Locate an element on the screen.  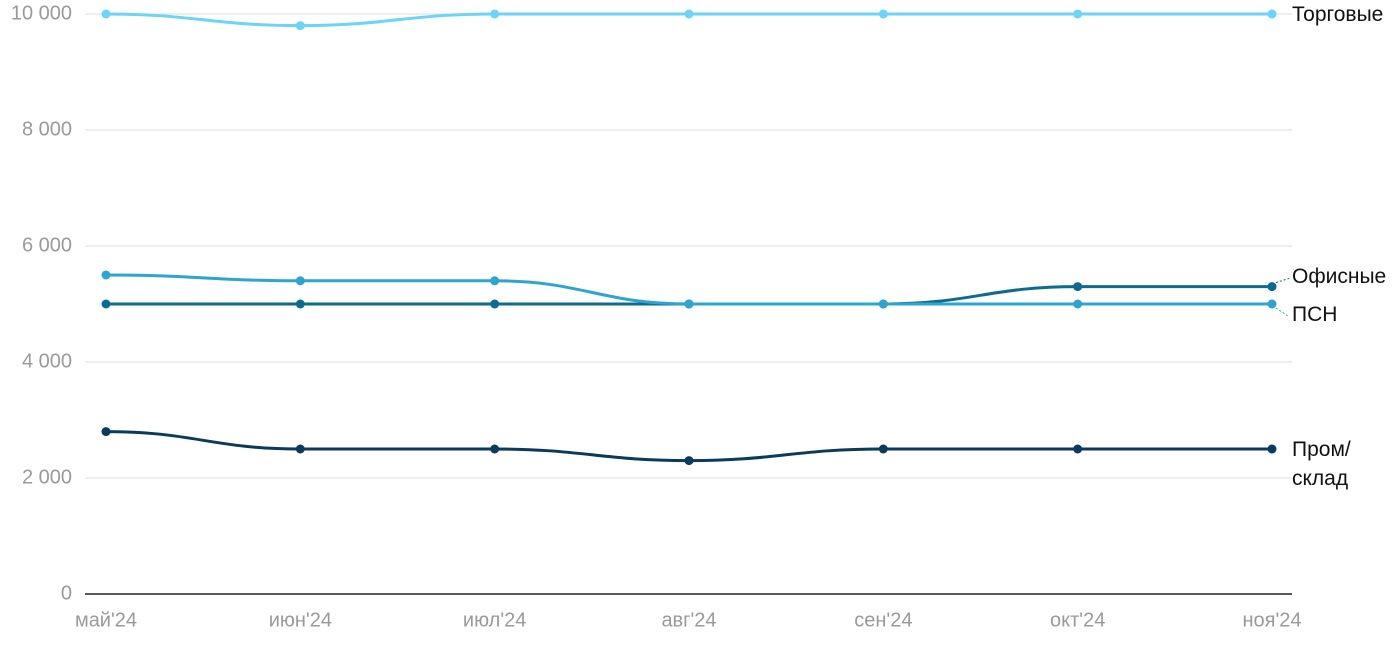
series-label: Офисные is located at coordinates (1339, 276).